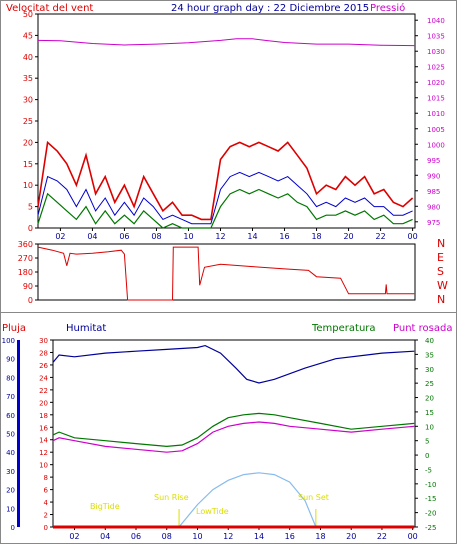 This screenshot has height=544, width=457. Describe the element at coordinates (46, 503) in the screenshot. I see `rain-y-tick-label: 4` at that location.